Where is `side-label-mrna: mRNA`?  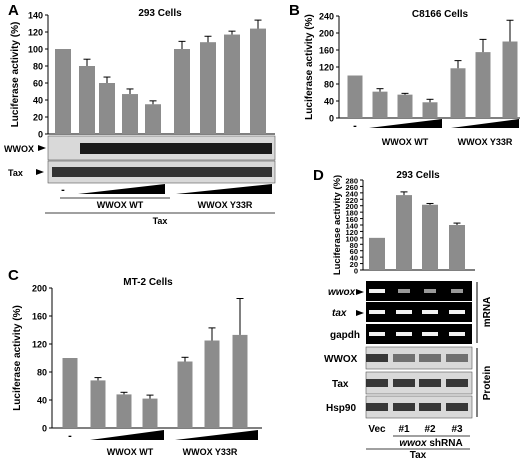 side-label-mrna: mRNA is located at coordinates (487, 312).